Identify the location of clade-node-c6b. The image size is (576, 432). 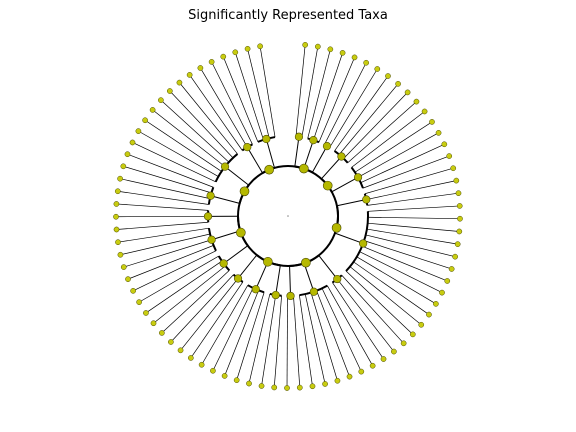
(211, 239).